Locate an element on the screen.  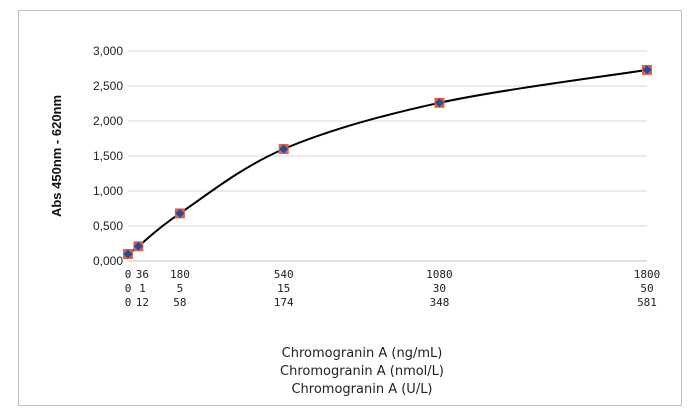
x-tick-label: 1 is located at coordinates (142, 288).